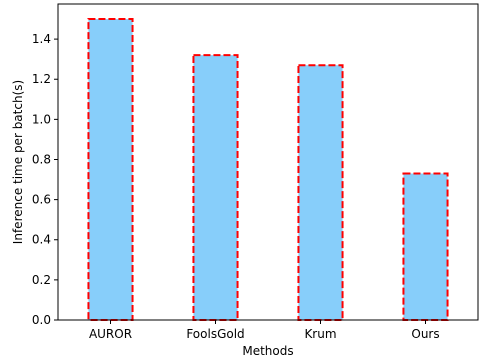  Describe the element at coordinates (41, 159) in the screenshot. I see `y-tick-label: 0.8` at that location.